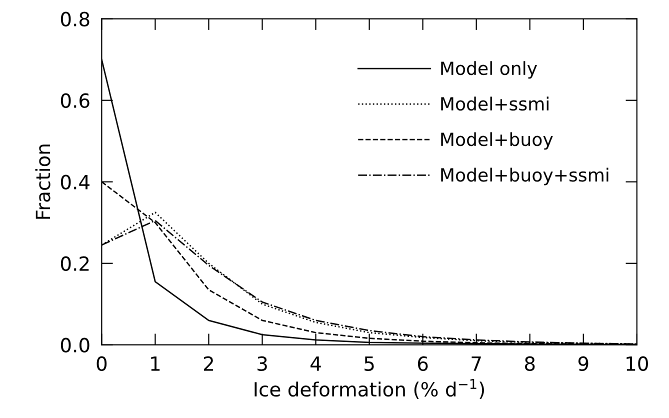 This screenshot has width=669, height=418. Describe the element at coordinates (369, 364) in the screenshot. I see `x-tick-label: 5` at that location.